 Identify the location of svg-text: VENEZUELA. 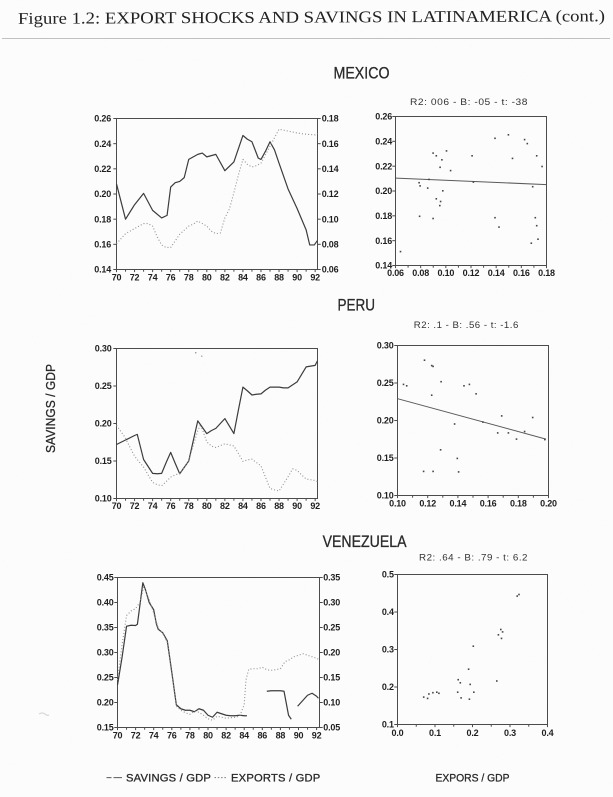
(365, 542).